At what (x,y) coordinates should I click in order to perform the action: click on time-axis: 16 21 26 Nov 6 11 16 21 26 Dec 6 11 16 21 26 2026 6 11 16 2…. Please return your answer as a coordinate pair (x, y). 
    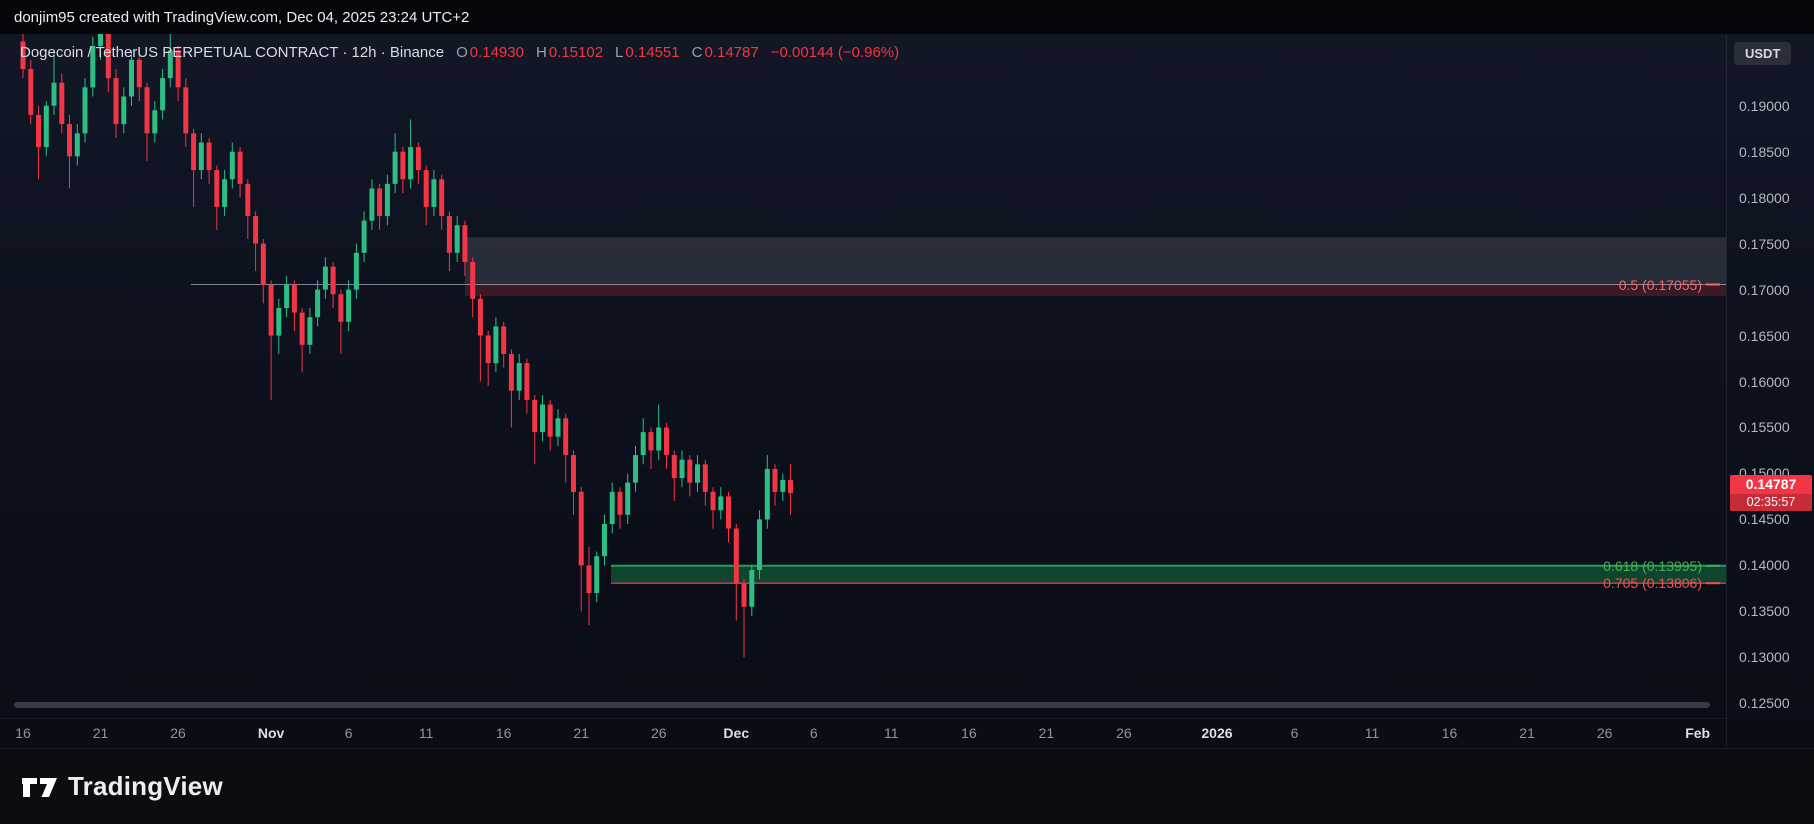
    Looking at the image, I should click on (863, 733).